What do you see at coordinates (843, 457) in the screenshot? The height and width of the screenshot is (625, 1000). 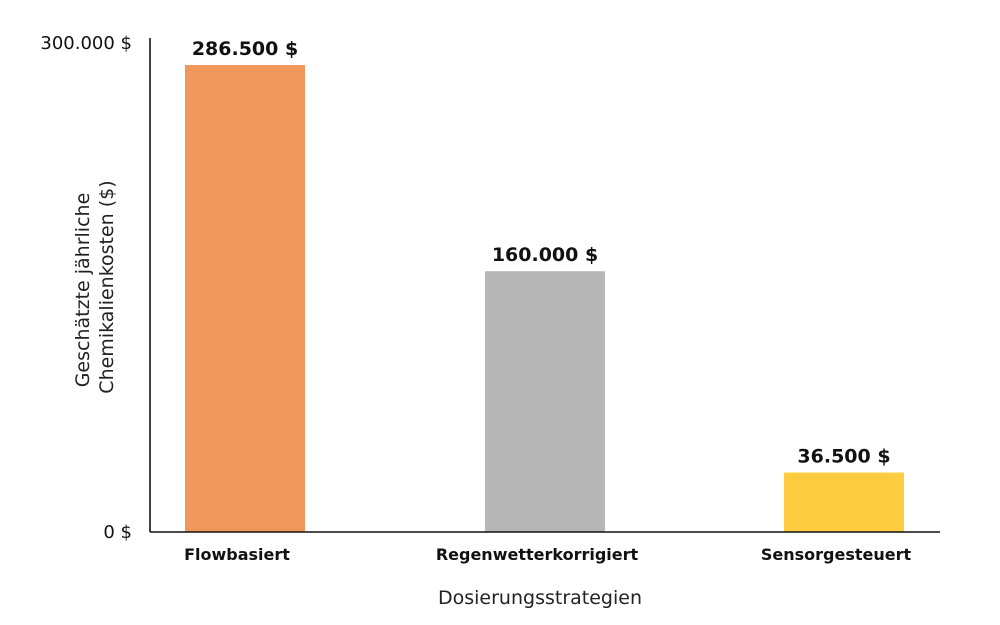 I see `data-label-2: 36.500 $` at bounding box center [843, 457].